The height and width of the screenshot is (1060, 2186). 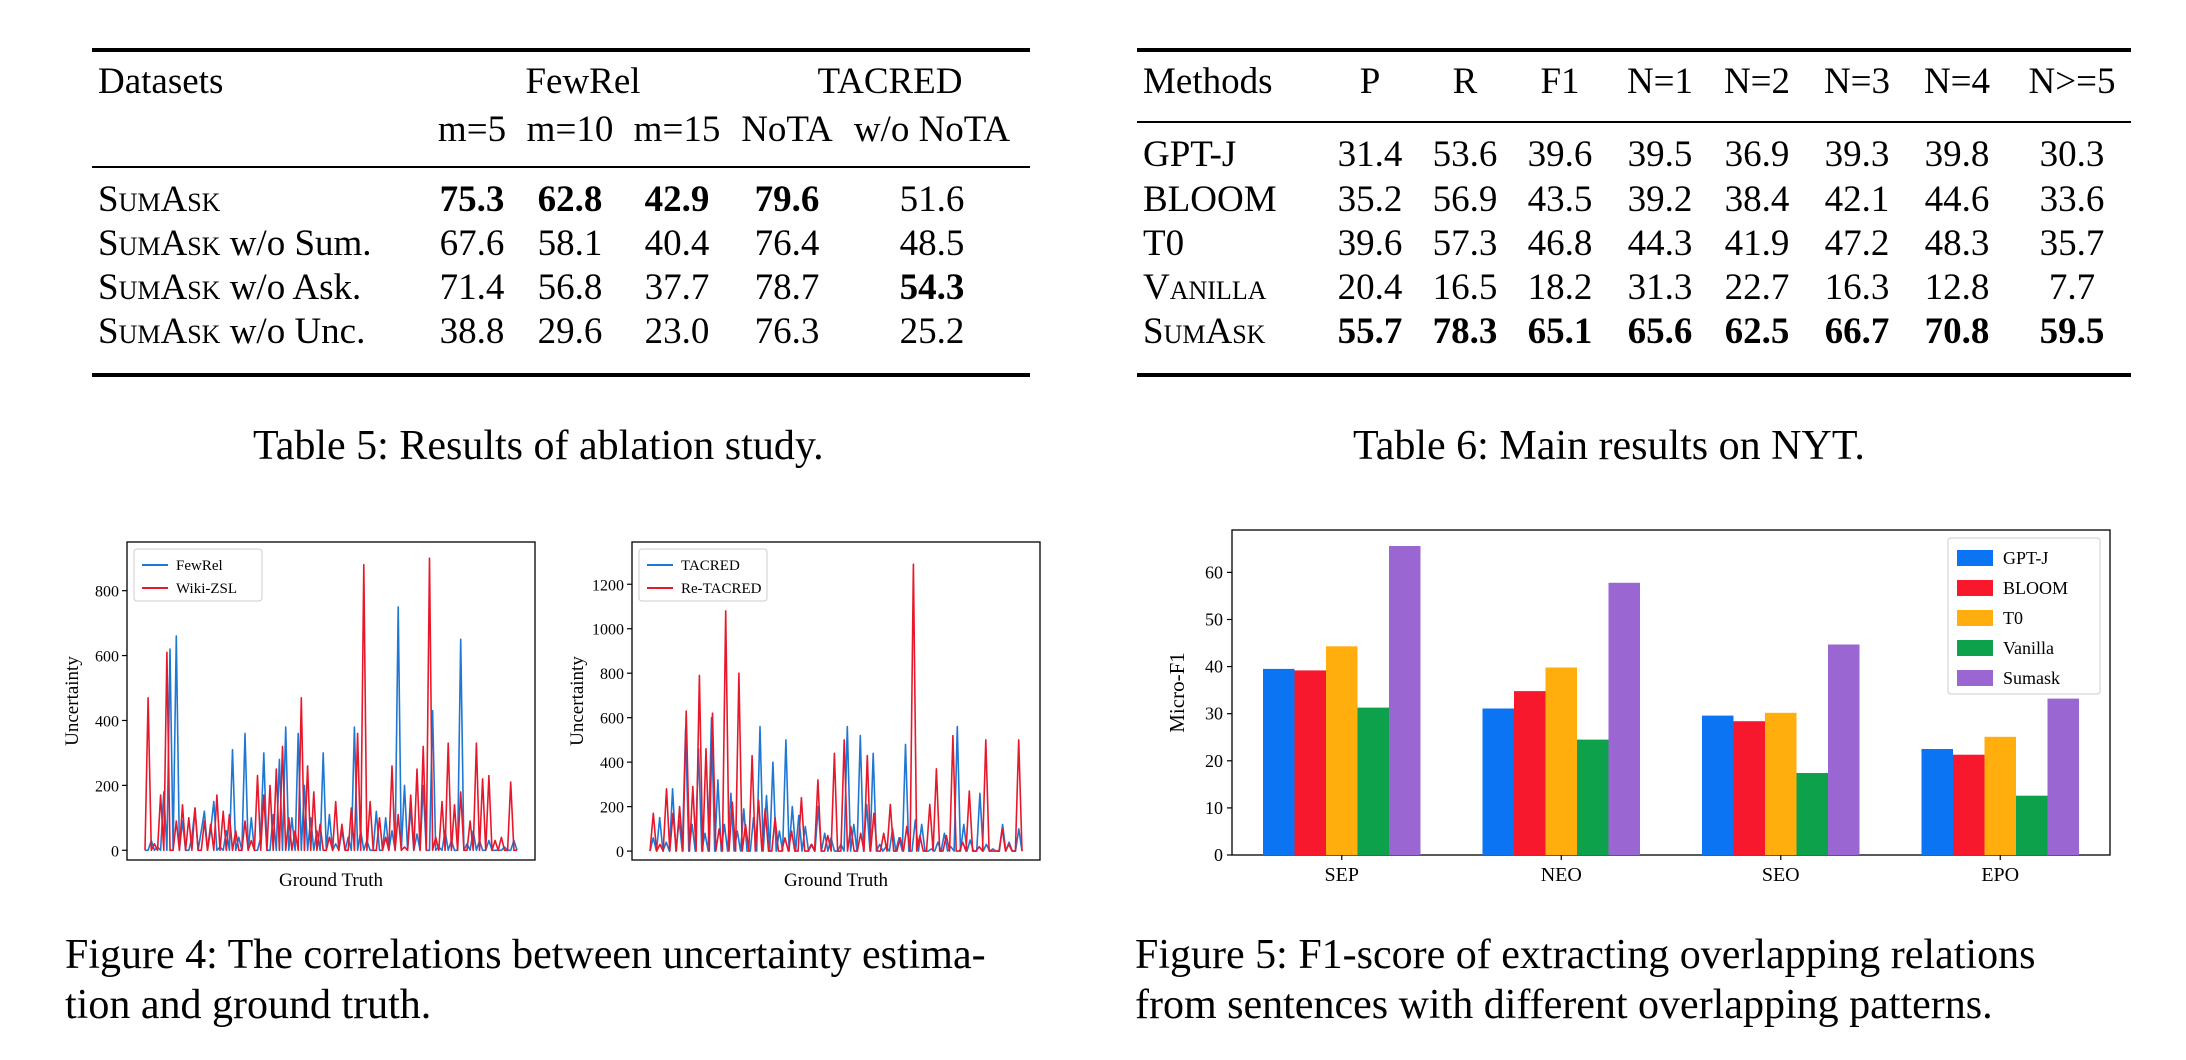 I want to click on table-cell: 38.4, so click(x=1757, y=199).